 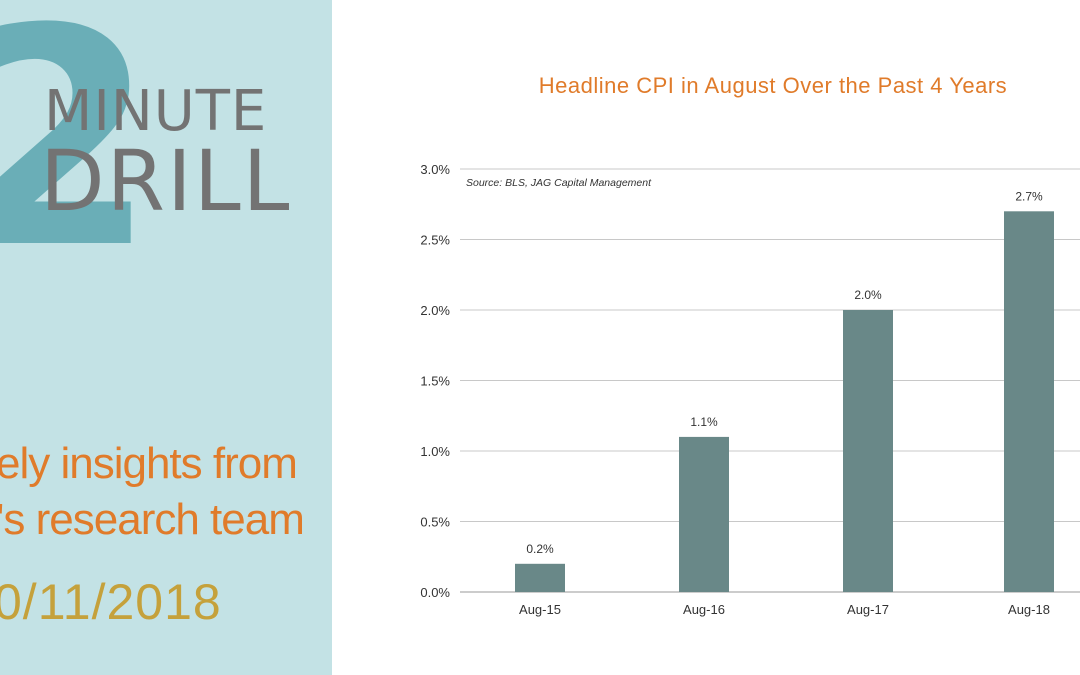 What do you see at coordinates (784, 609) in the screenshot?
I see `x-axis-ticks: Aug-15 Aug-16 Aug-17 Aug-18` at bounding box center [784, 609].